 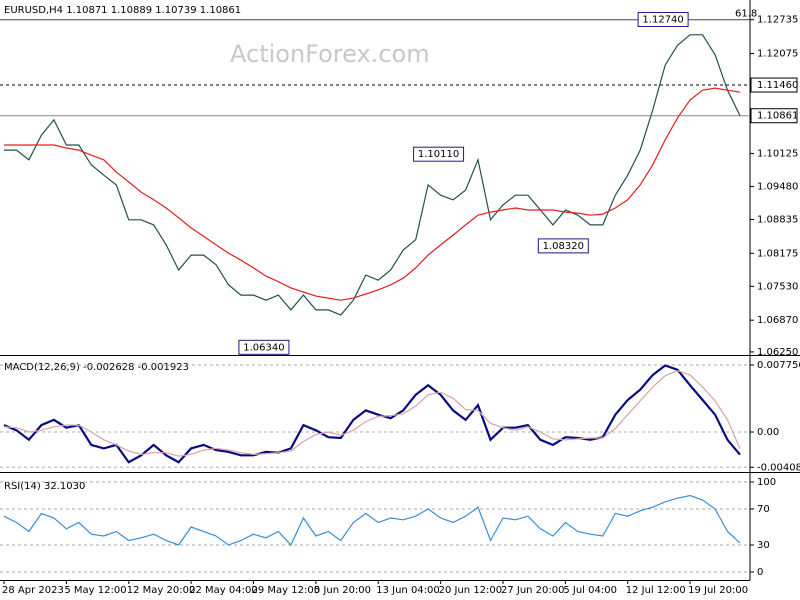 I want to click on x-tick-label: 12 May 20:00, so click(x=161, y=590).